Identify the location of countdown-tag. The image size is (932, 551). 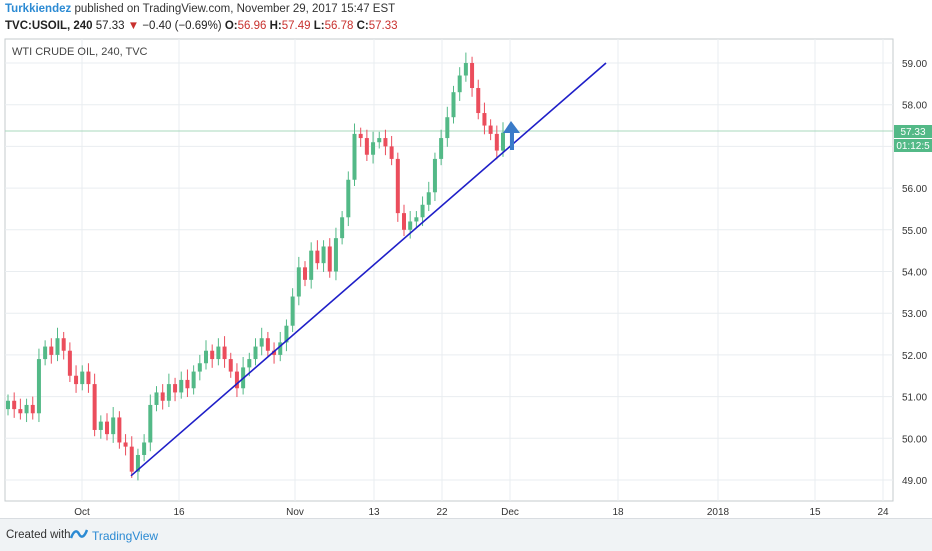
(913, 145).